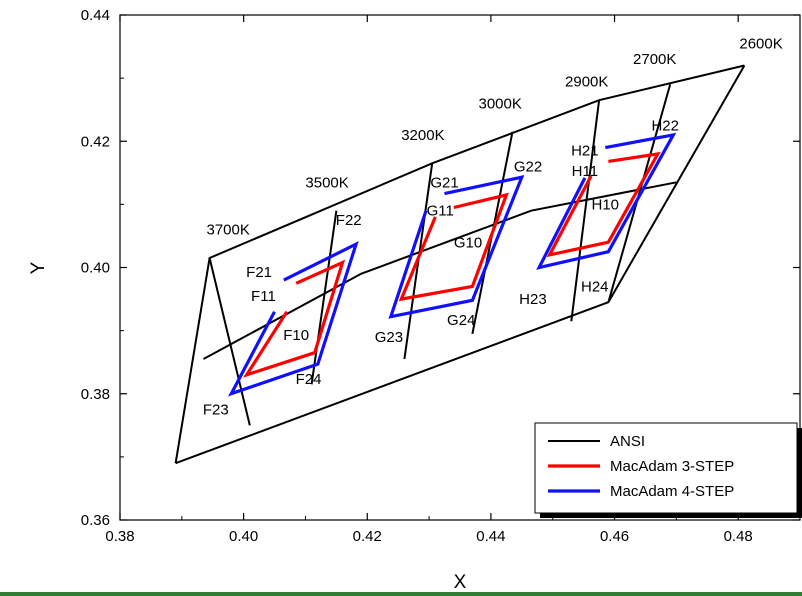  What do you see at coordinates (349, 220) in the screenshot?
I see `bin-label-F22: F22` at bounding box center [349, 220].